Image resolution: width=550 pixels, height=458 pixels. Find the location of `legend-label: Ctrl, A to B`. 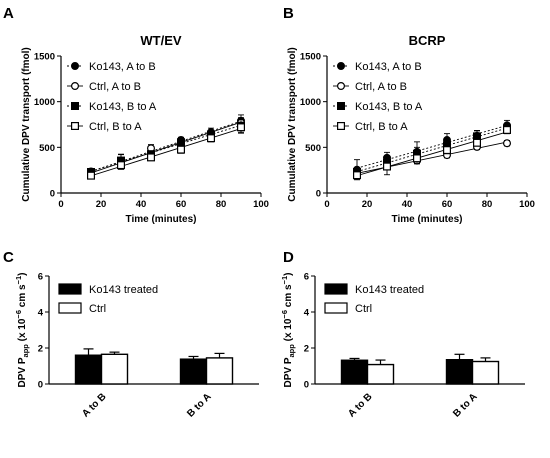

legend-label: Ctrl, A to B is located at coordinates (115, 87).